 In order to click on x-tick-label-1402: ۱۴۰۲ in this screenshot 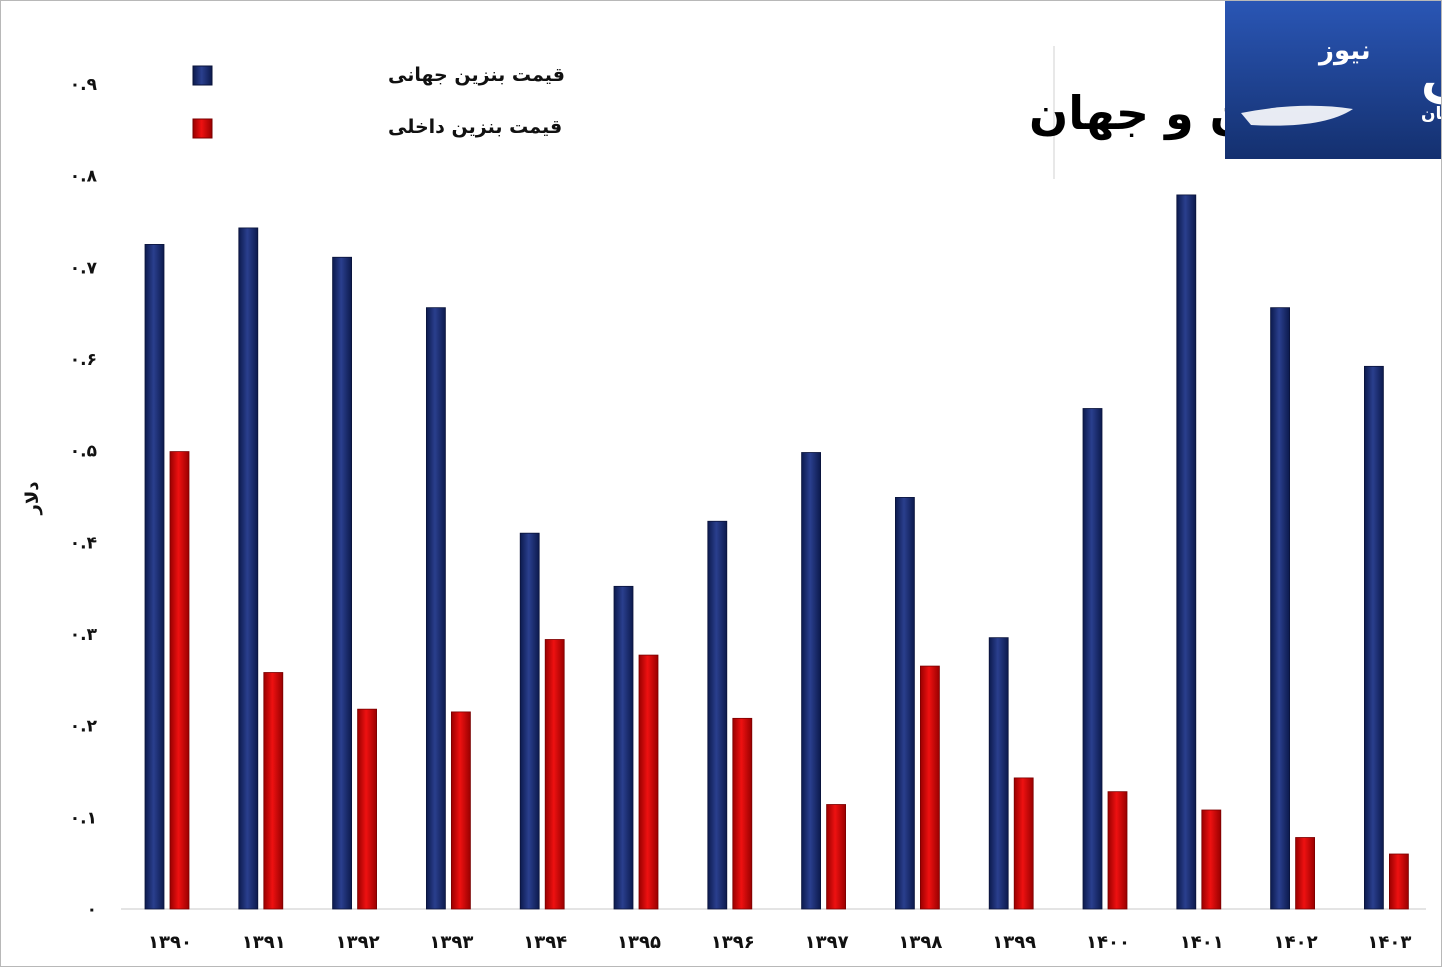, I will do `click(1296, 942)`.